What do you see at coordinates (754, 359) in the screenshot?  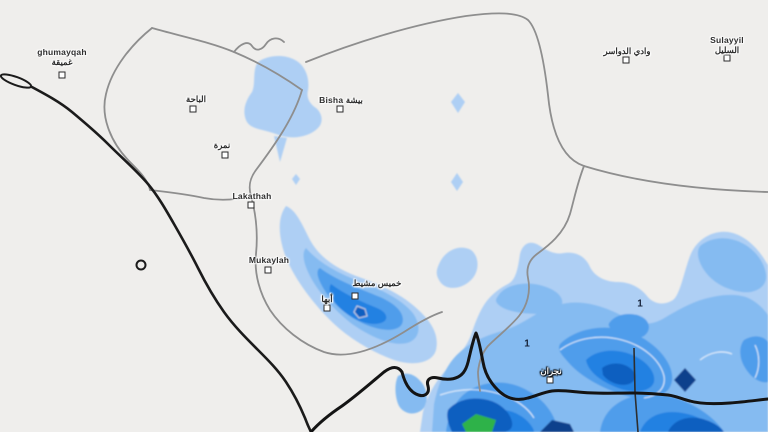 I see `precip-strong-e` at bounding box center [754, 359].